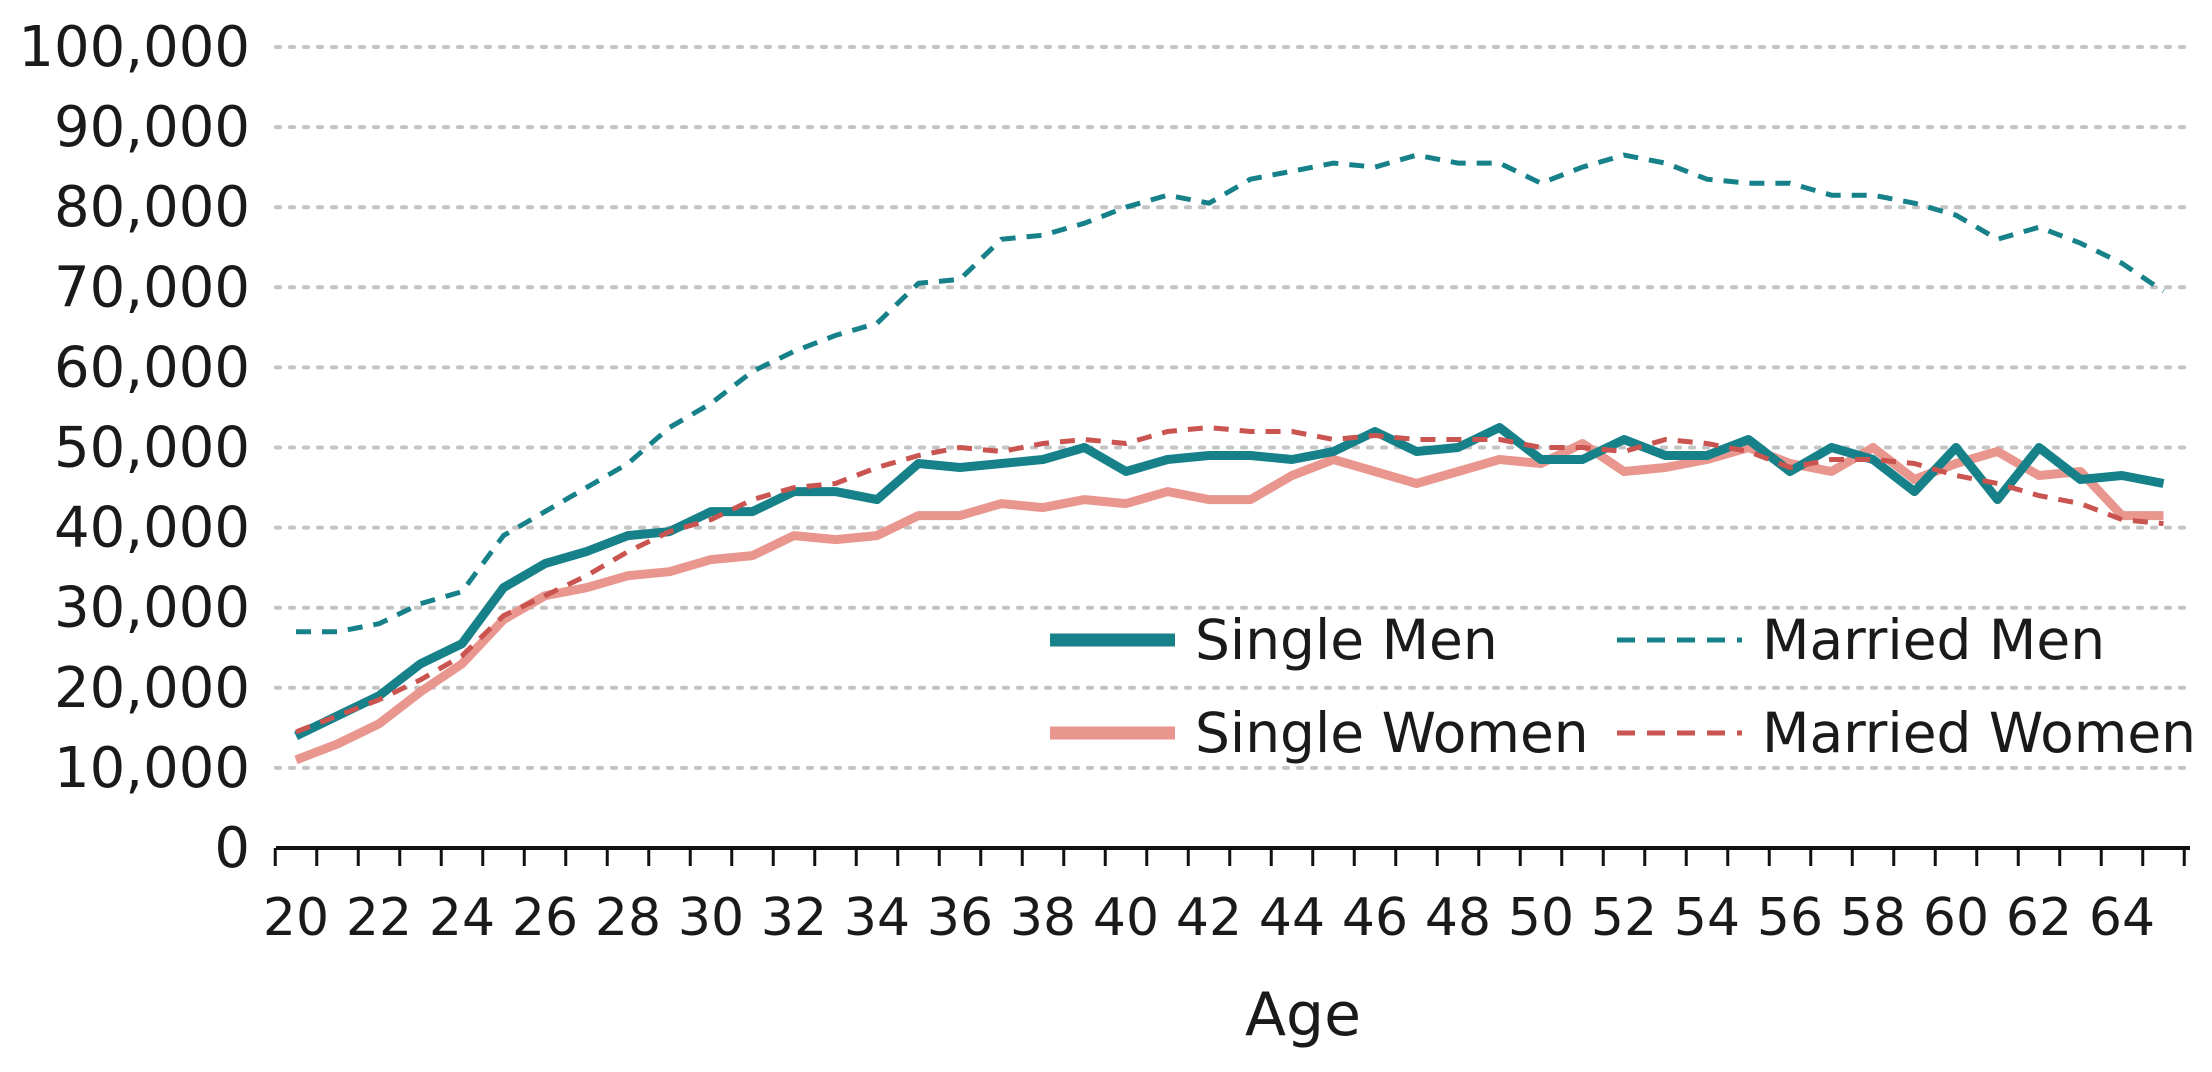 The image size is (2212, 1072). Describe the element at coordinates (1541, 918) in the screenshot. I see `x-tick-label: 50` at that location.